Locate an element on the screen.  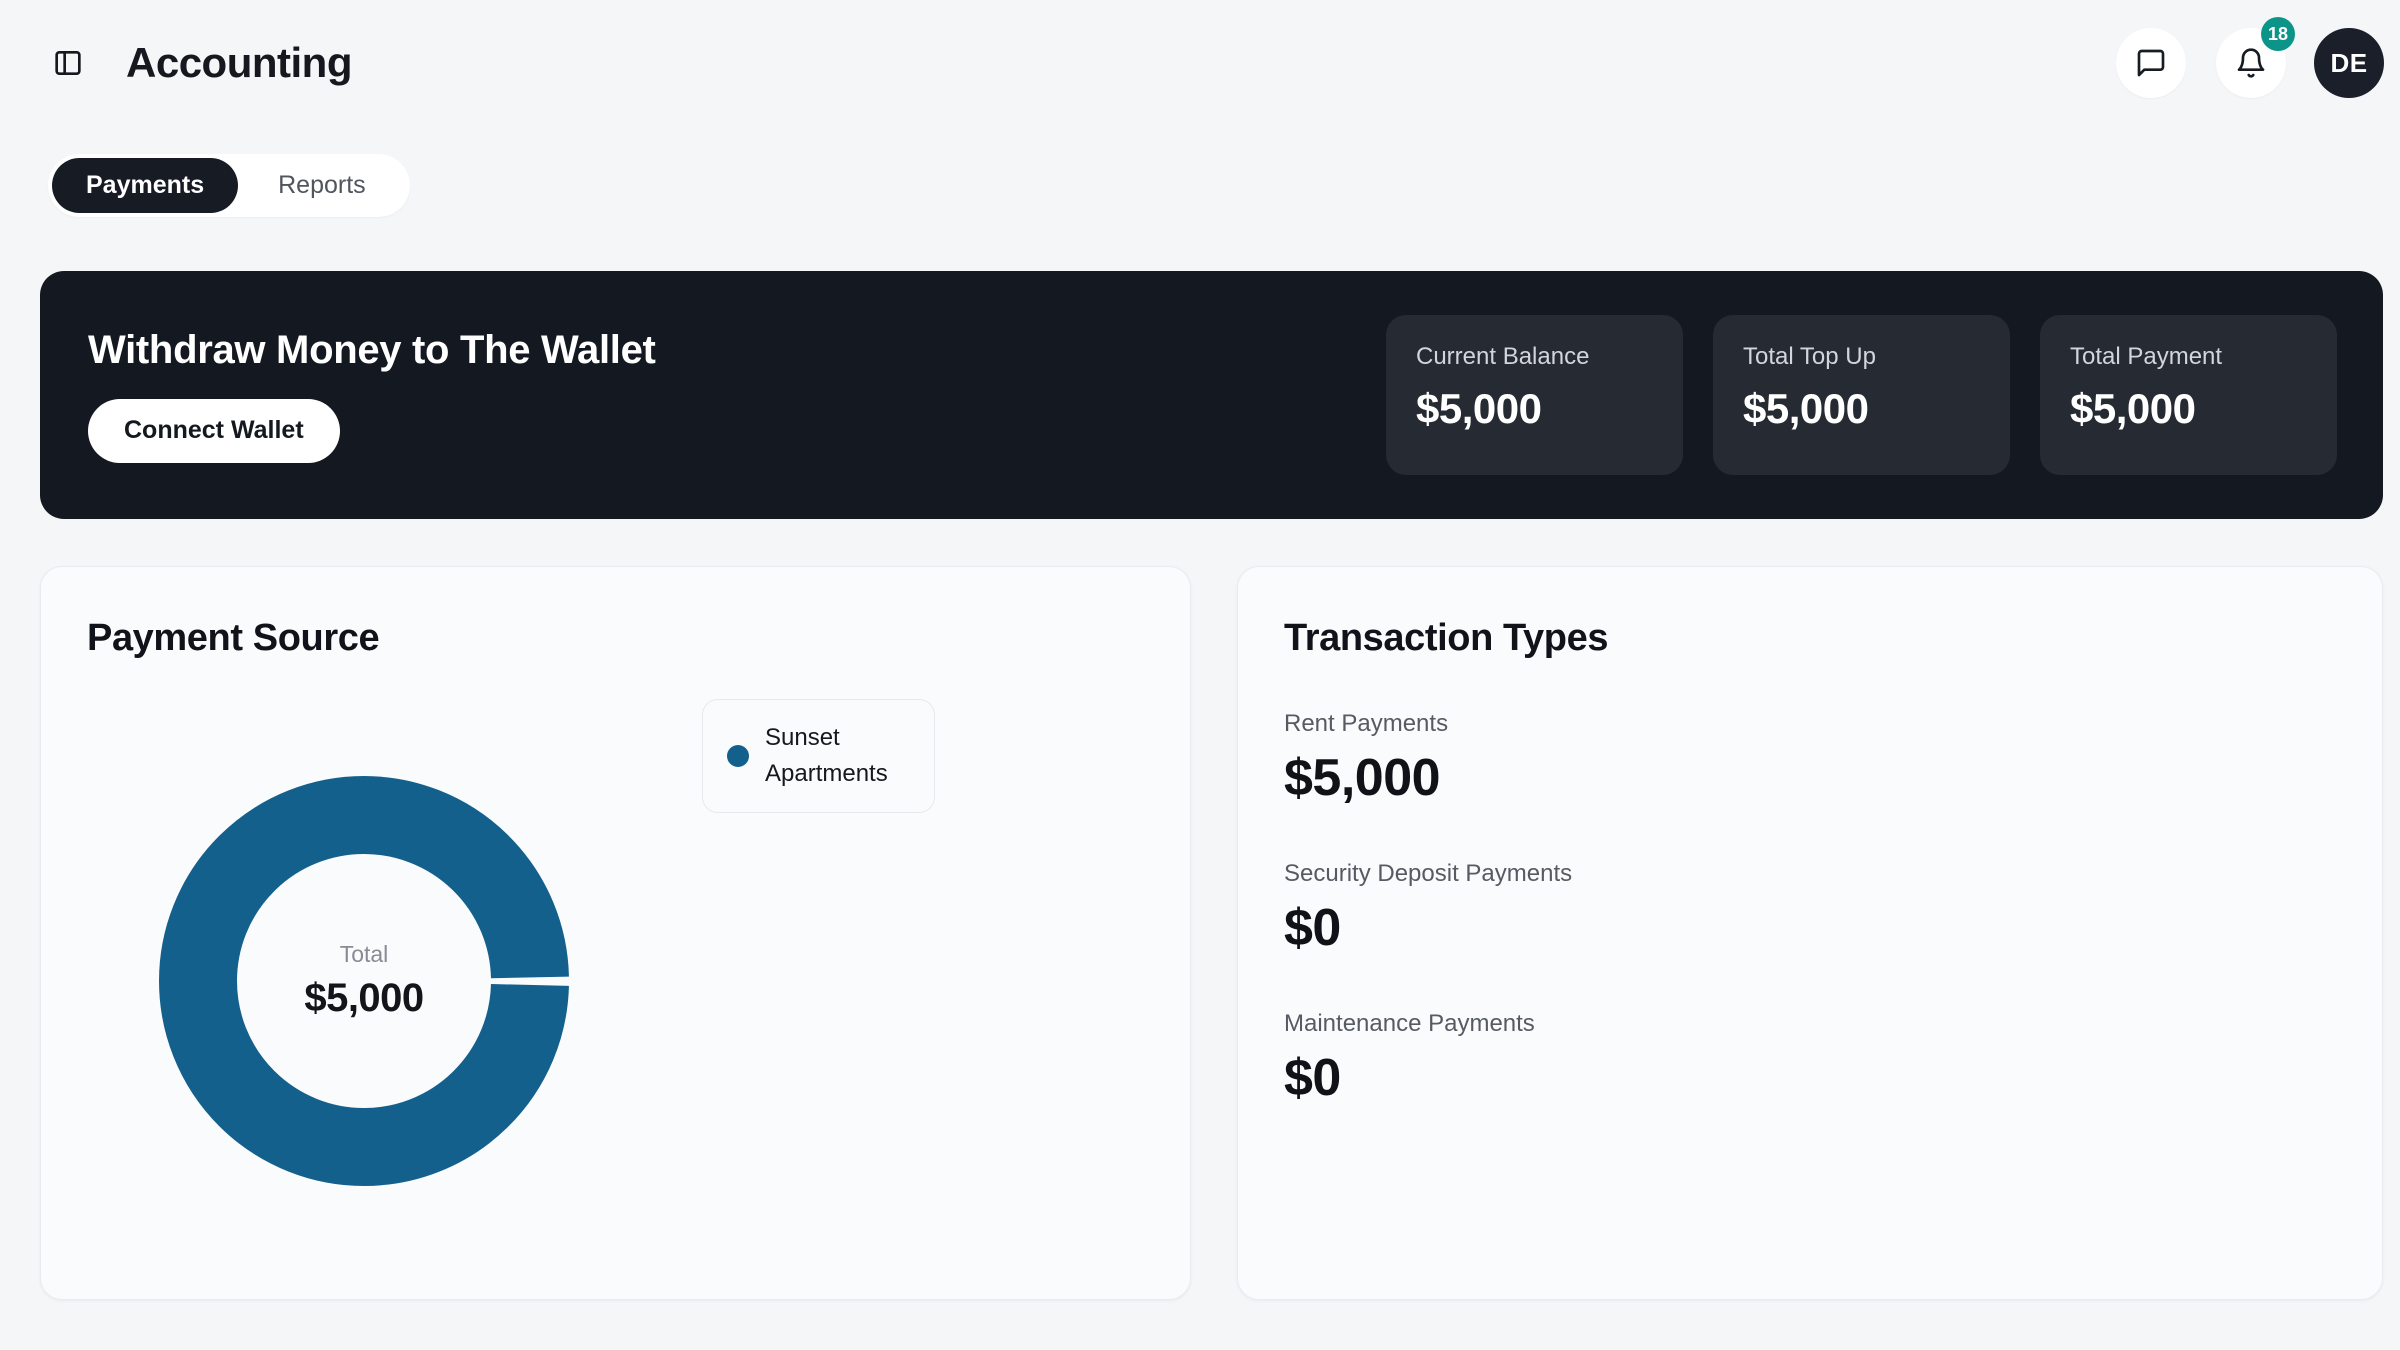
tab-bar: Payments Reports is located at coordinates (229, 185).